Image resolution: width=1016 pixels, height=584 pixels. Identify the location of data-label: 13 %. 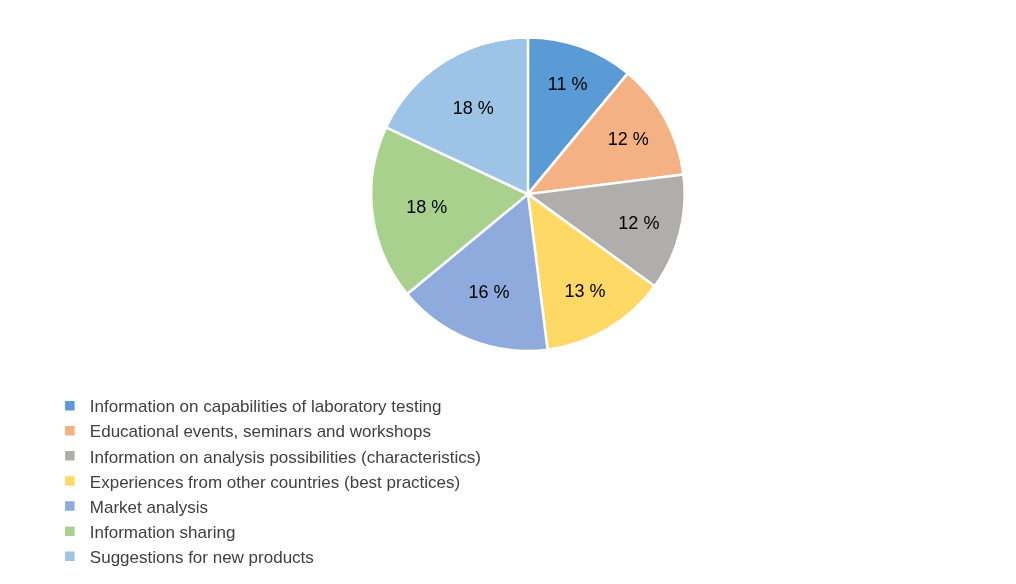
(585, 290).